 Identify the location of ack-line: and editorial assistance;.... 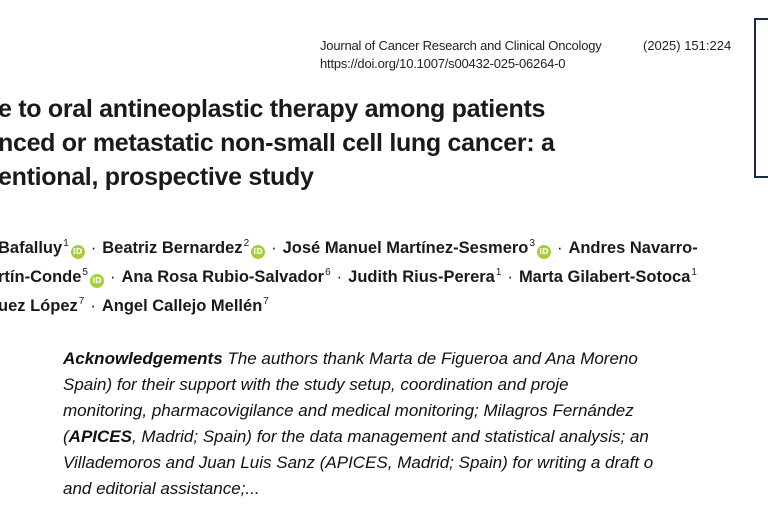
(161, 488).